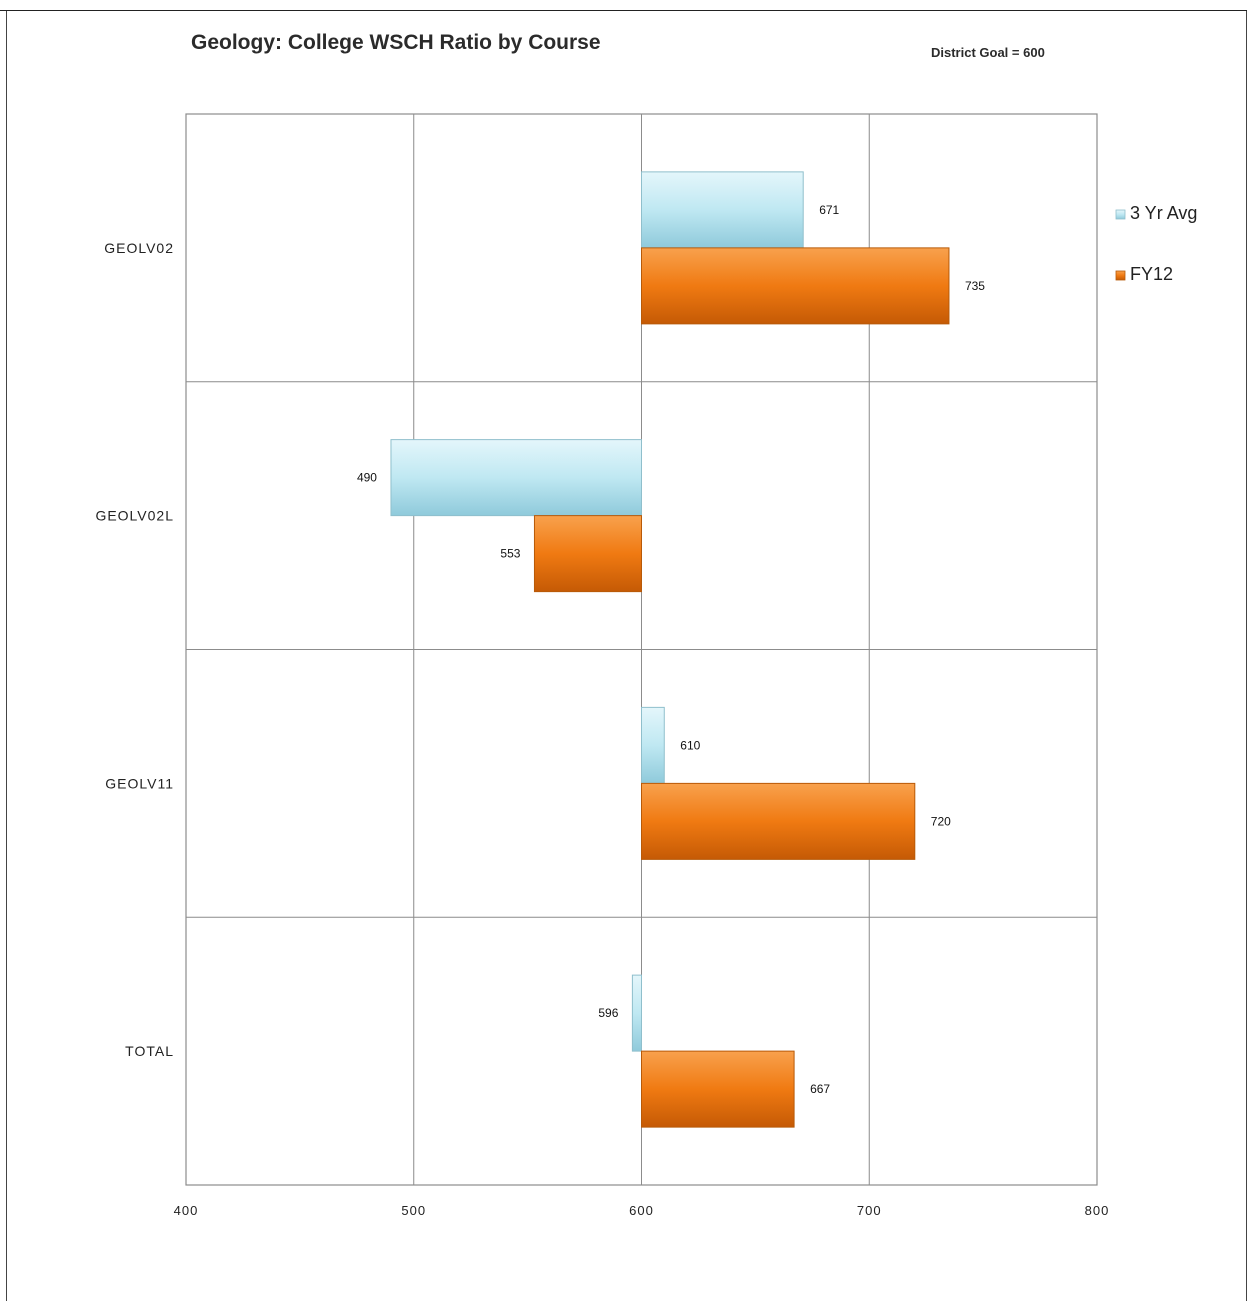  Describe the element at coordinates (975, 286) in the screenshot. I see `data-label: 735` at that location.